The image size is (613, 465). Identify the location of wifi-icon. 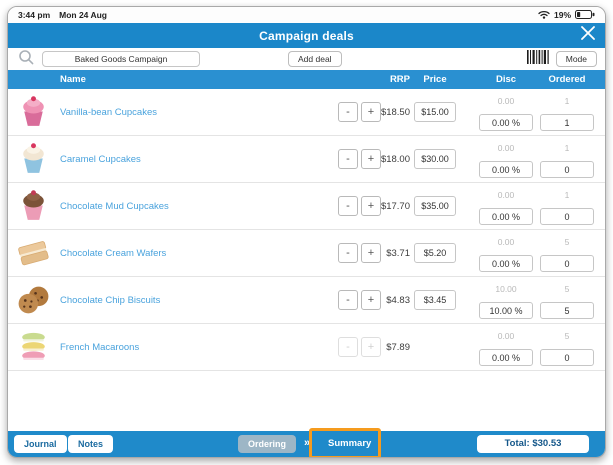
(544, 15).